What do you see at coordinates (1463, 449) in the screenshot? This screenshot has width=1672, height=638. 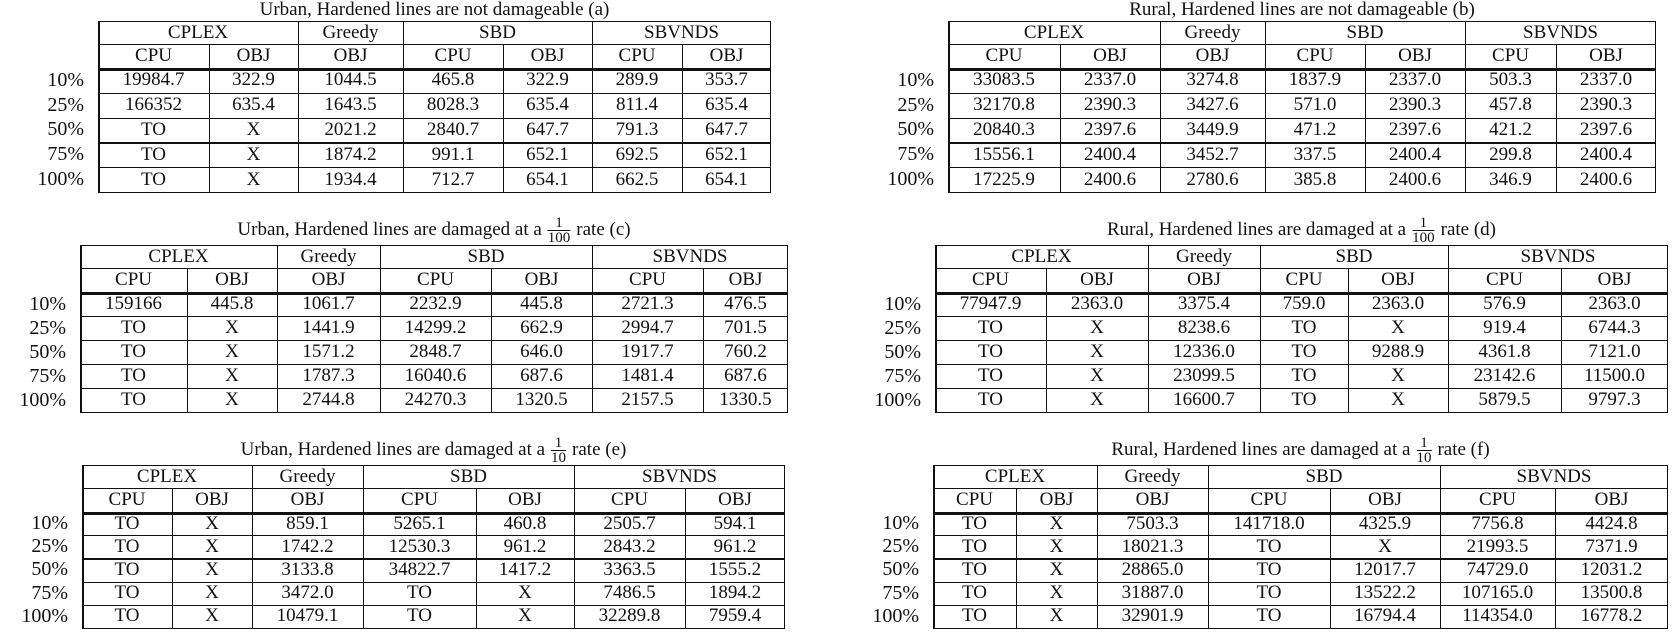 I see `table-title-suffix: rate (f)` at bounding box center [1463, 449].